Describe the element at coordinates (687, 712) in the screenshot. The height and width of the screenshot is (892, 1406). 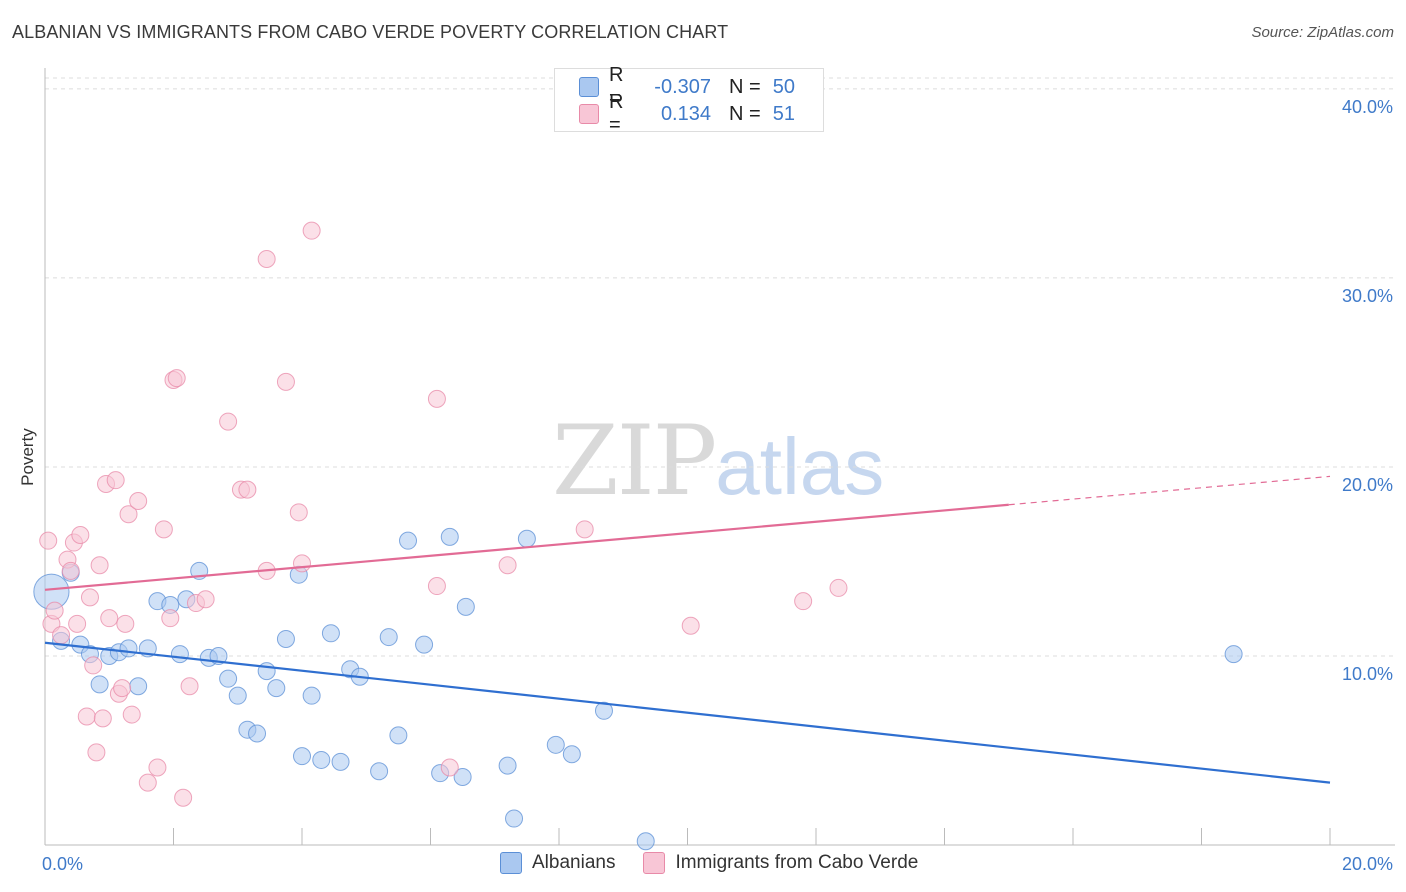
I see `trendline-albanians` at that location.